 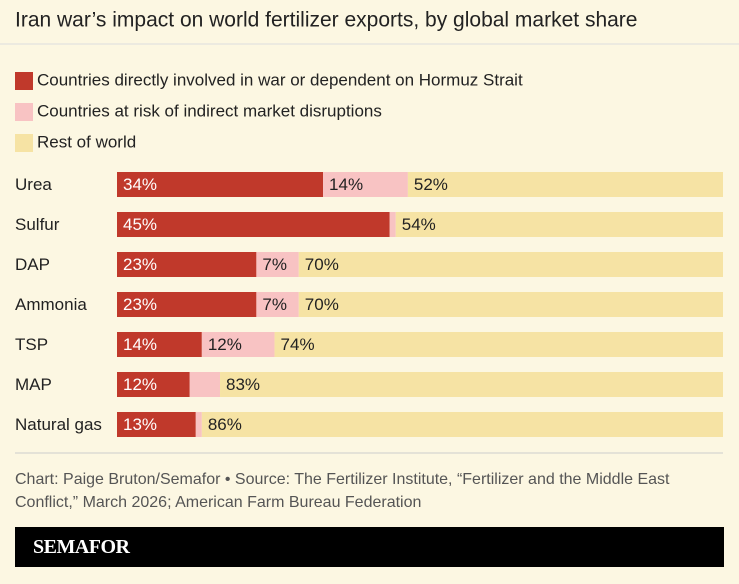 I want to click on y-tick-label: MAP, so click(x=33, y=384).